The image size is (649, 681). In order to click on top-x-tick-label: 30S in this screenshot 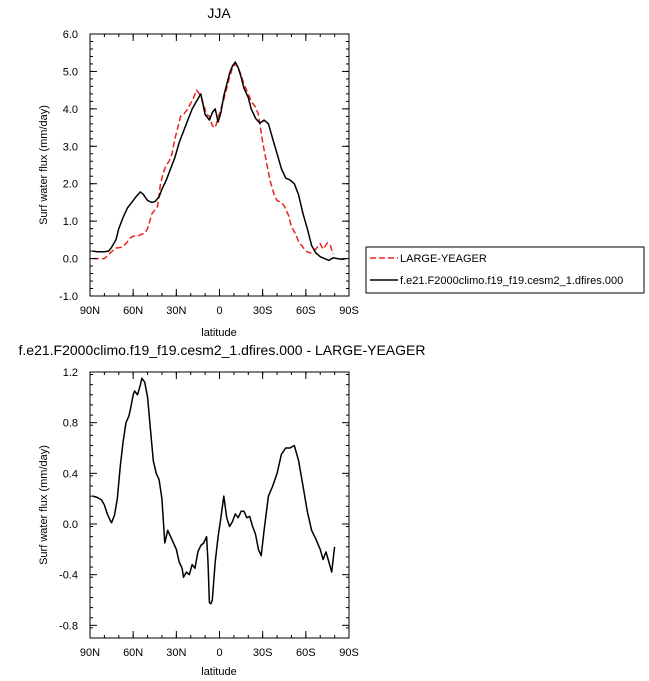, I will do `click(263, 311)`.